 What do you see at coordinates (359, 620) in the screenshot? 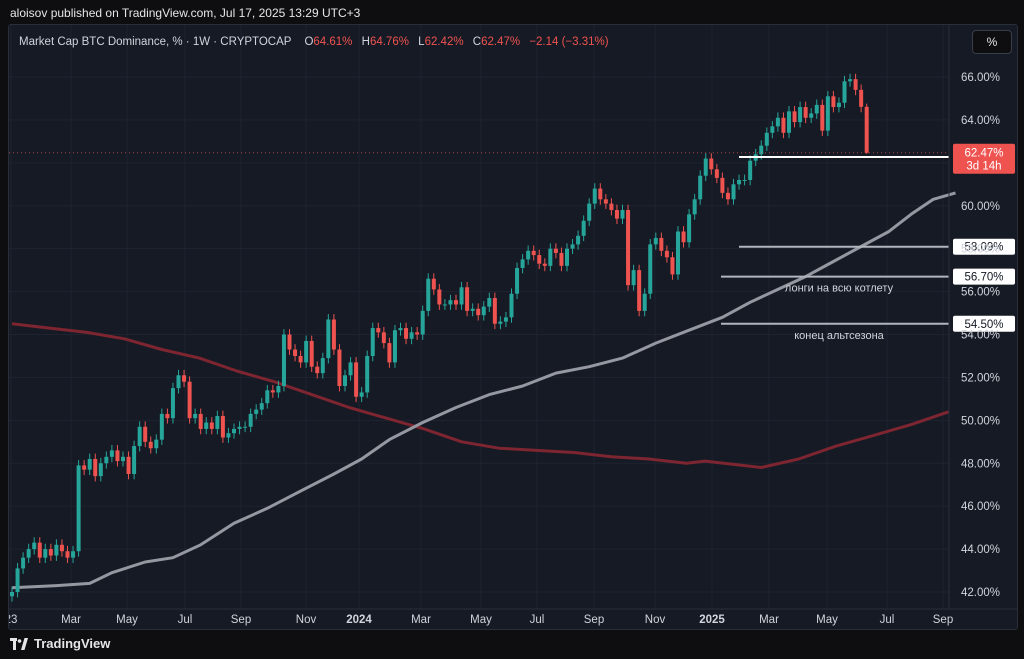
I see `x-tick-label: 2024` at bounding box center [359, 620].